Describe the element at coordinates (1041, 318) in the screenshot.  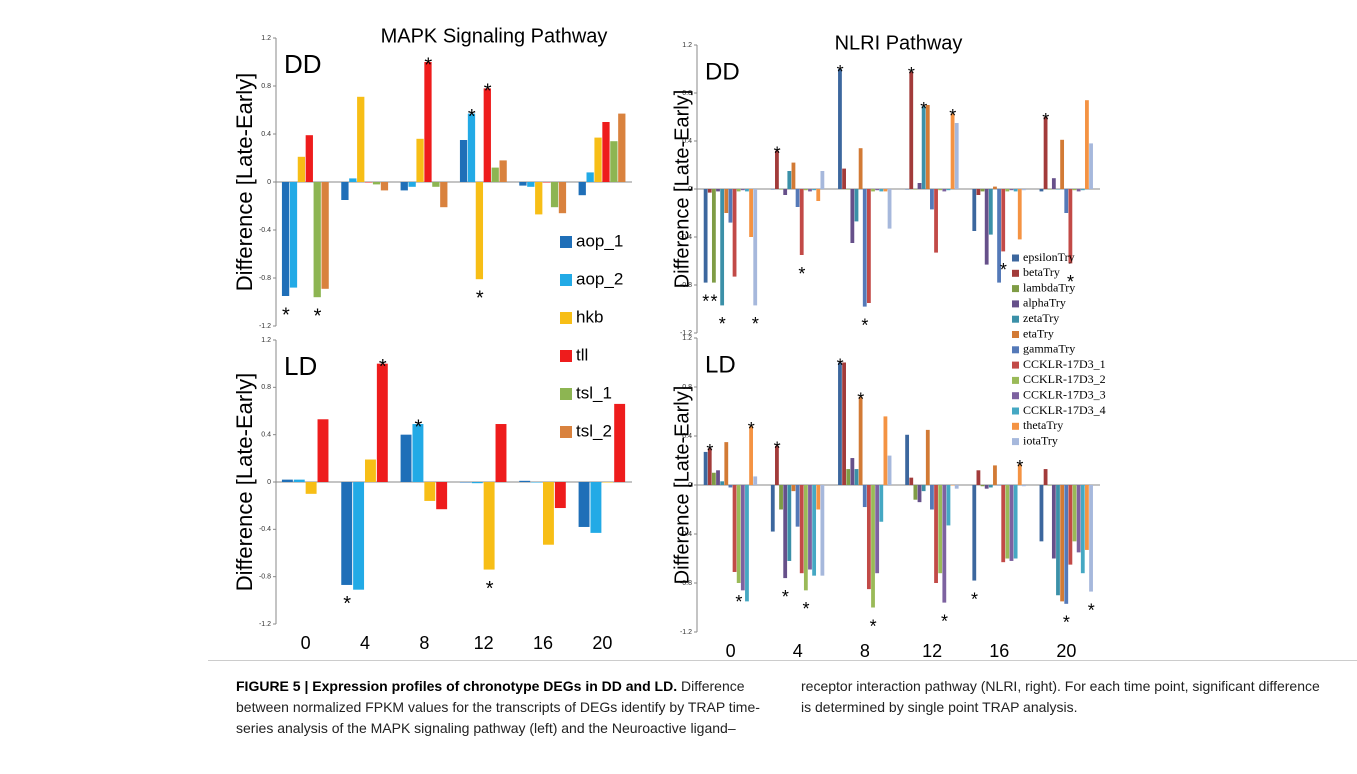
I see `legend-label: zetaTry` at that location.